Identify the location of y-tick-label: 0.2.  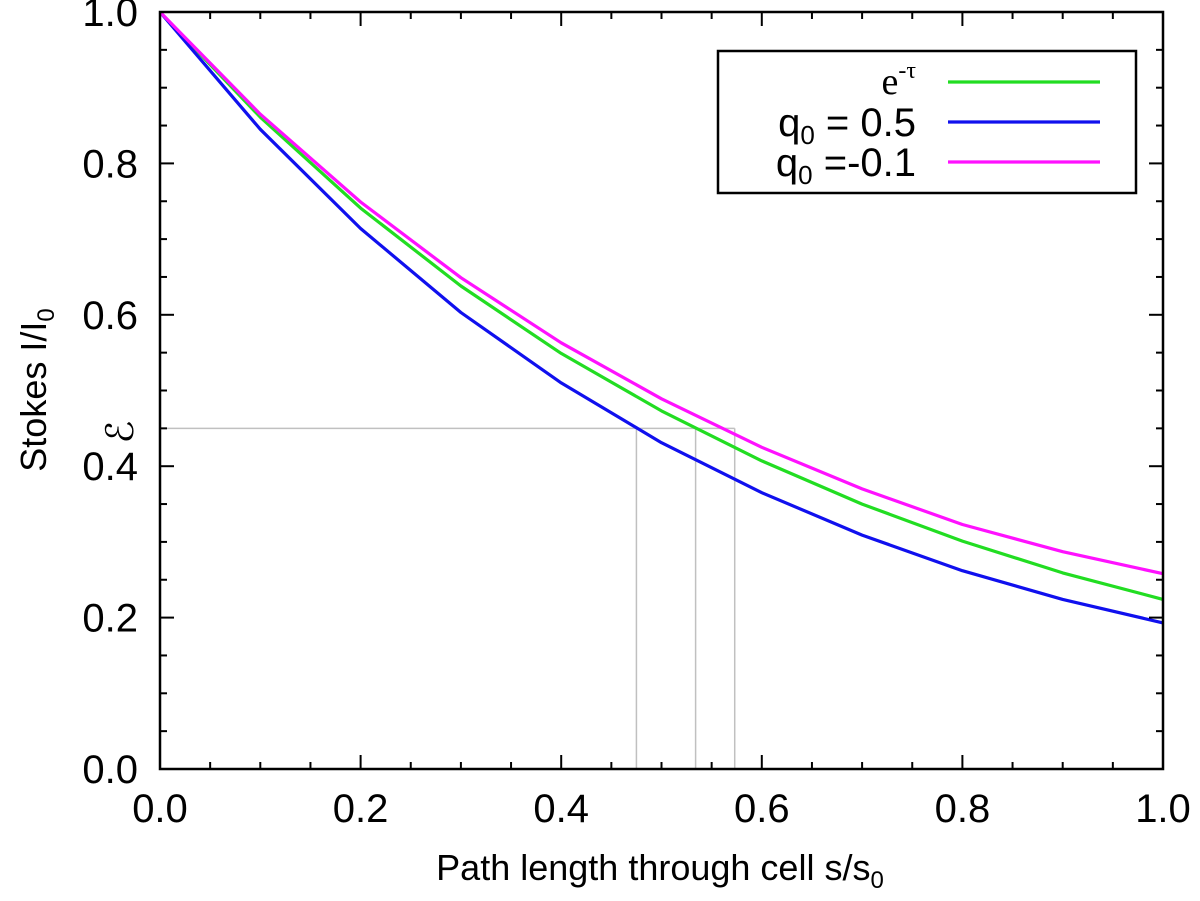
(110, 619).